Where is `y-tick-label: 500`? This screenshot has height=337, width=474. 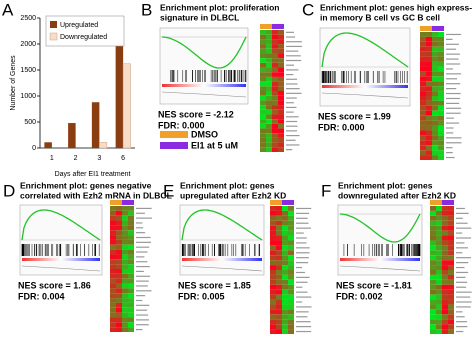 y-tick-label: 500 is located at coordinates (30, 122).